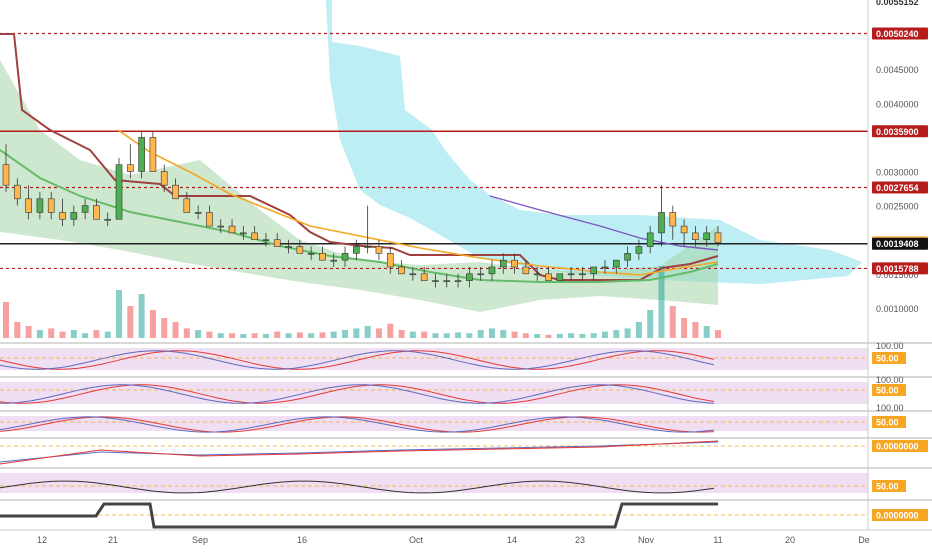  I want to click on signal-step-line, so click(359, 515).